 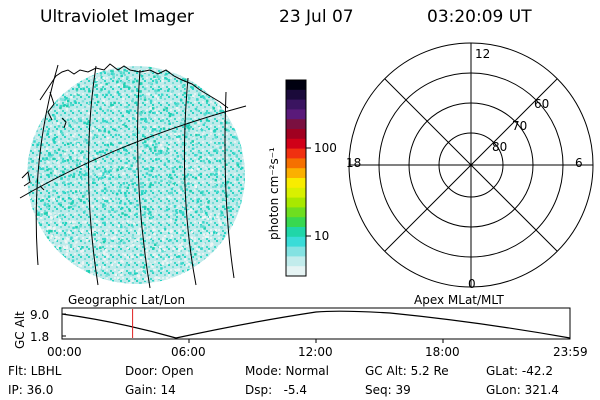 I want to click on gain-readout: Gain: 14, so click(x=150, y=390).